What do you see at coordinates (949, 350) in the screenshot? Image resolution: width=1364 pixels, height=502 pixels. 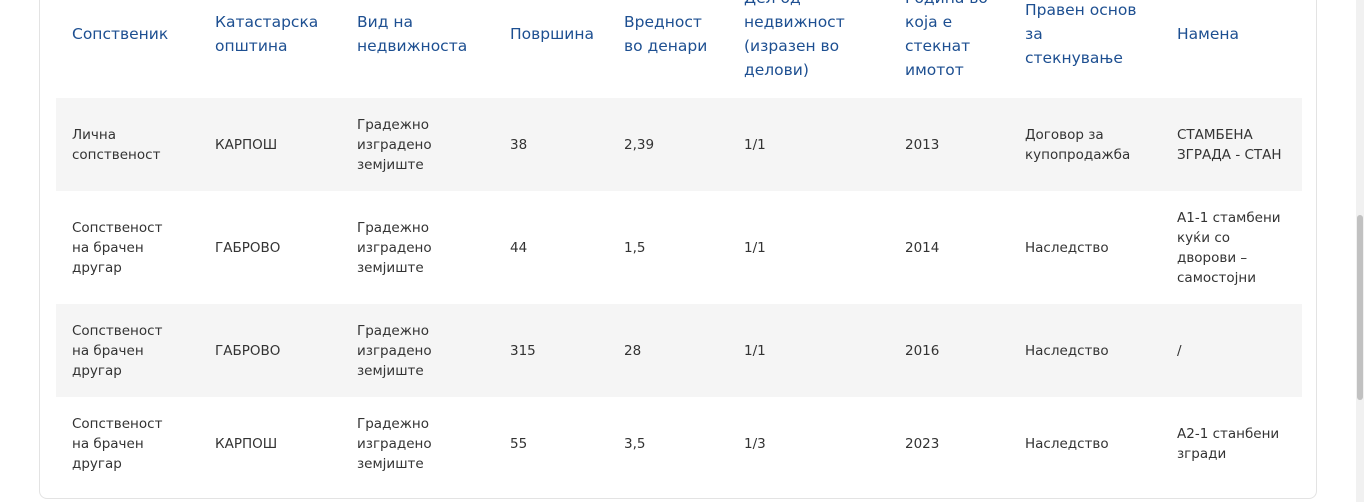 I see `table-cell: 2016` at bounding box center [949, 350].